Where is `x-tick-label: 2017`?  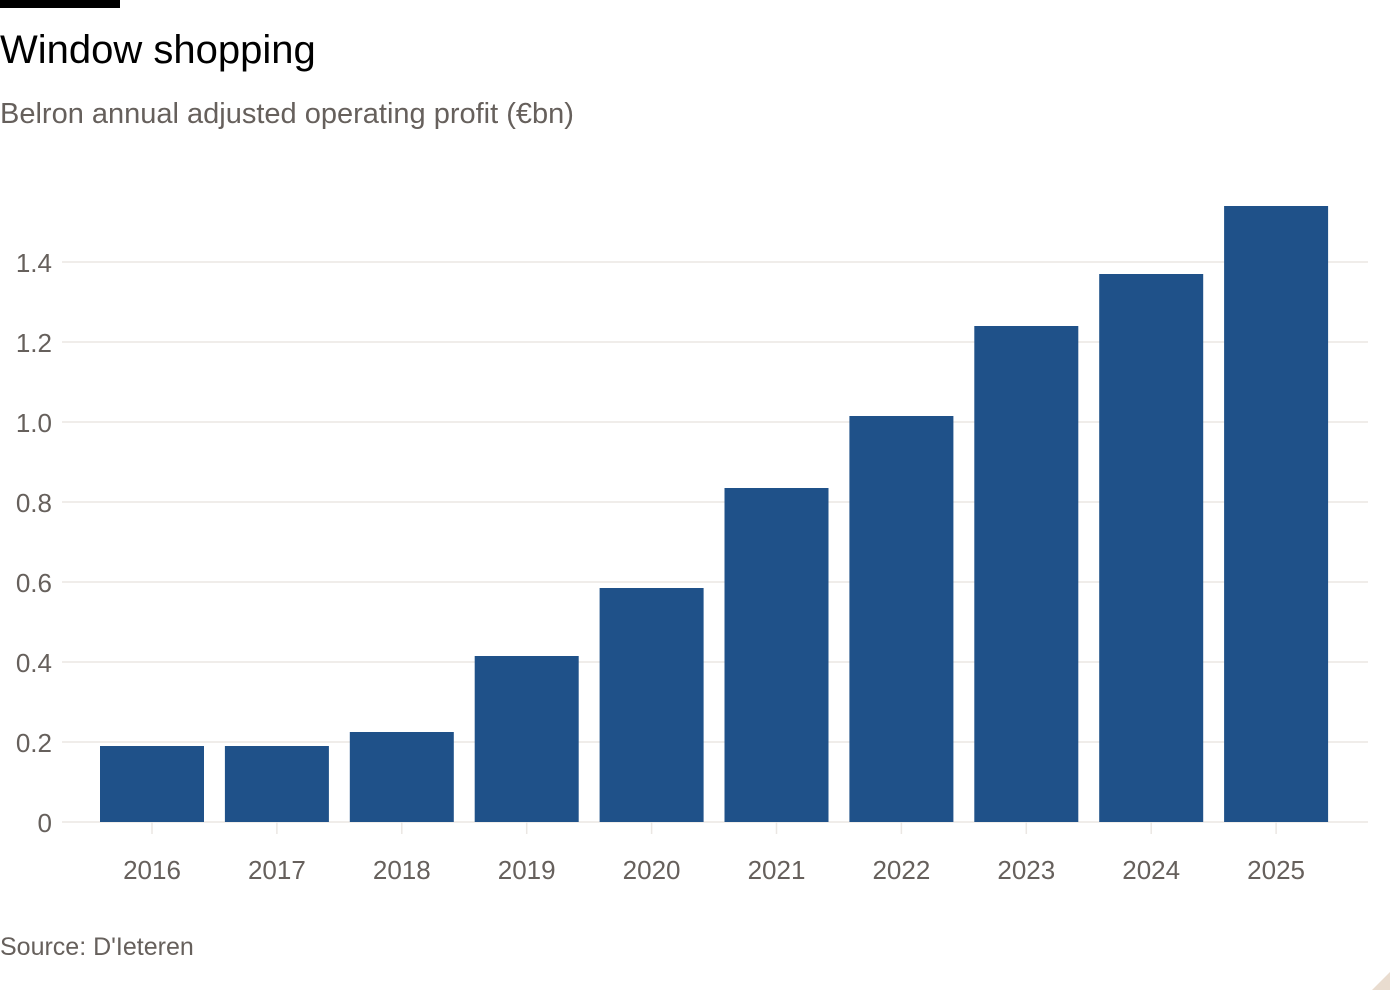
x-tick-label: 2017 is located at coordinates (277, 870).